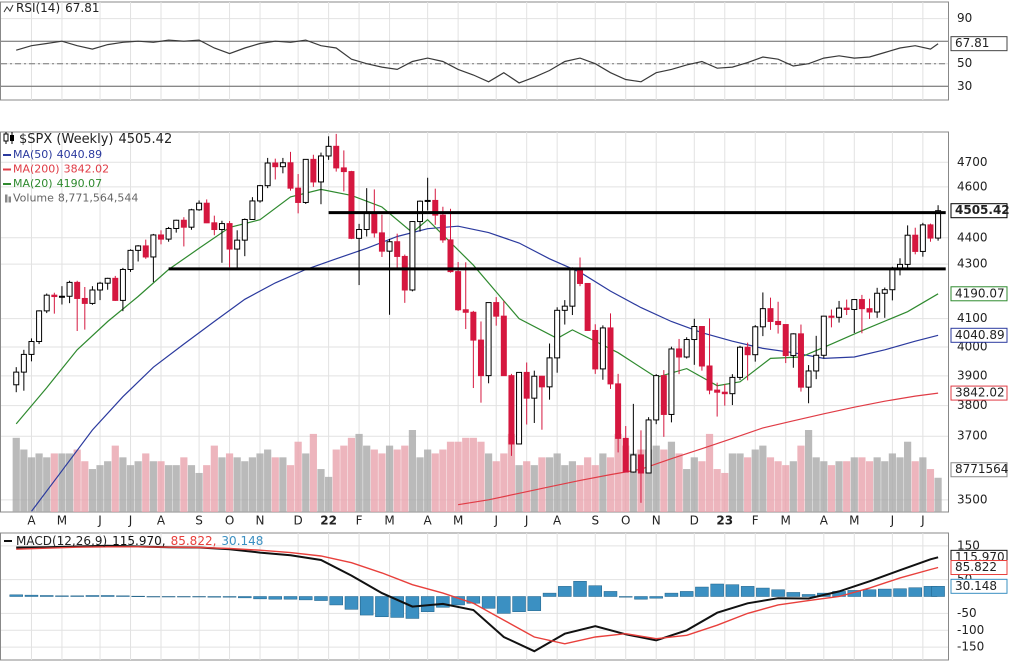 This screenshot has height=663, width=1024. Describe the element at coordinates (980, 293) in the screenshot. I see `value-tag-label: 4190.07` at that location.